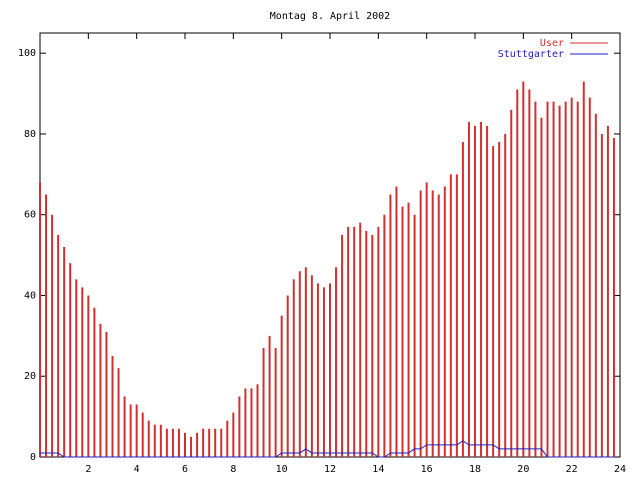 The width and height of the screenshot is (640, 480). I want to click on x-tick-label: 8, so click(233, 469).